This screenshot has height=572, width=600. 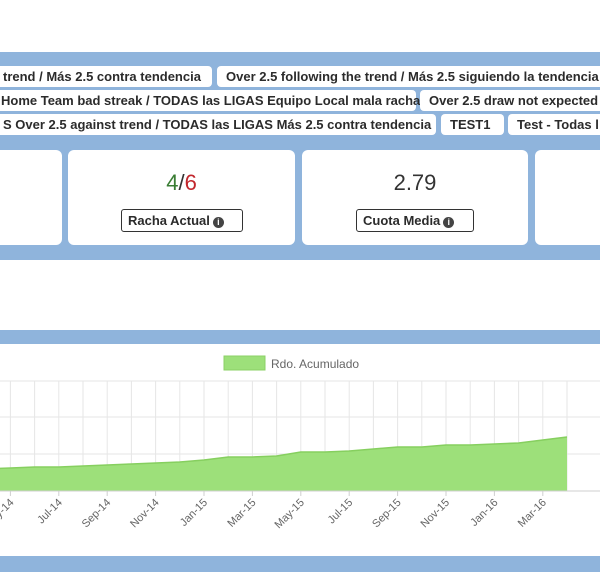 What do you see at coordinates (289, 514) in the screenshot?
I see `x-tick-label: May-15` at bounding box center [289, 514].